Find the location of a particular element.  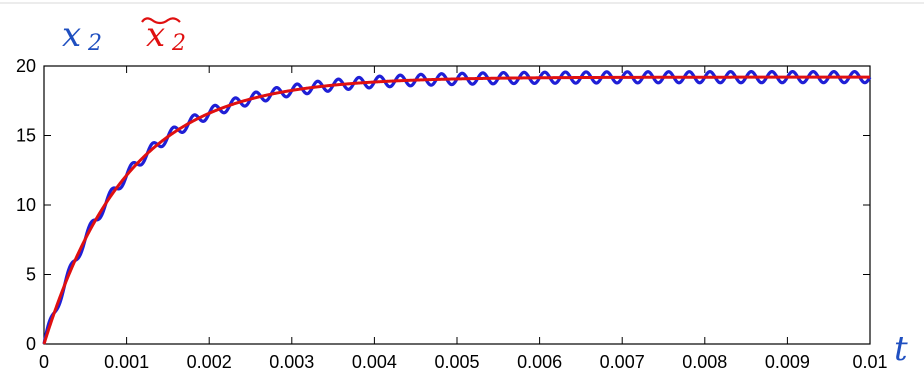

x-tick-label: 0.007 is located at coordinates (622, 362).